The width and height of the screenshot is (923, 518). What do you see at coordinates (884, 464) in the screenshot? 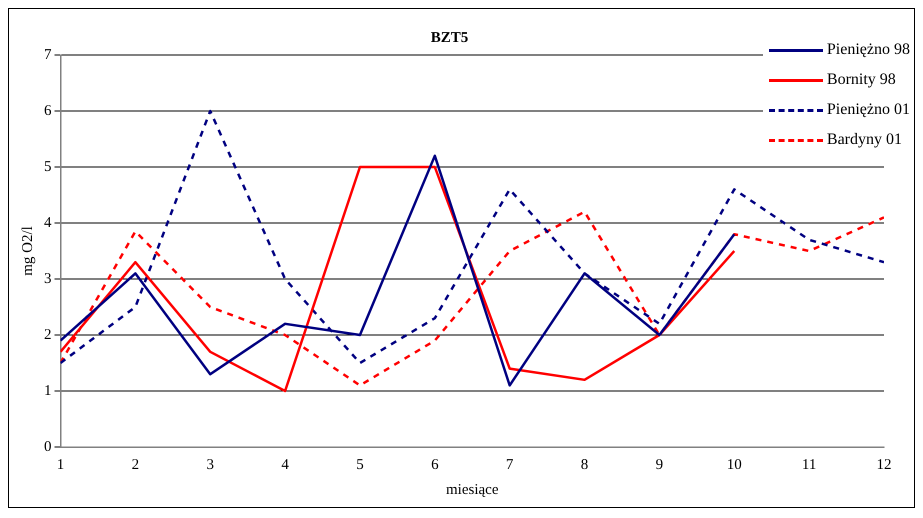
I see `x-tick-label: 12` at bounding box center [884, 464].